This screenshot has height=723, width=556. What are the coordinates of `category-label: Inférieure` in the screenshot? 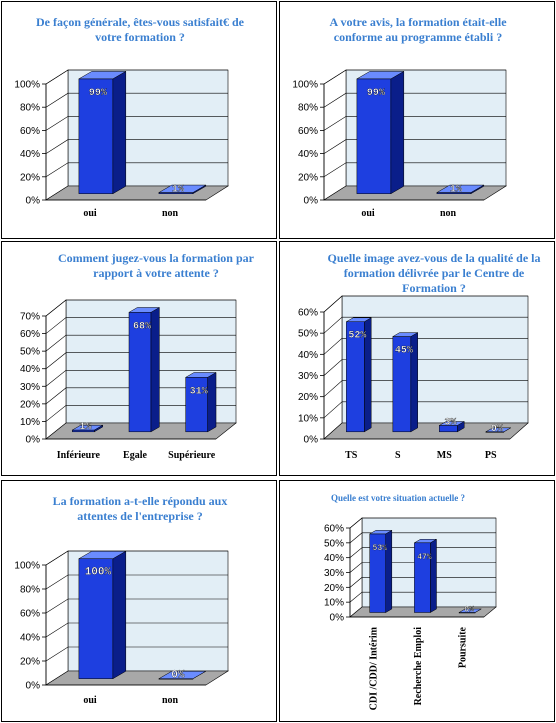 It's located at (79, 455).